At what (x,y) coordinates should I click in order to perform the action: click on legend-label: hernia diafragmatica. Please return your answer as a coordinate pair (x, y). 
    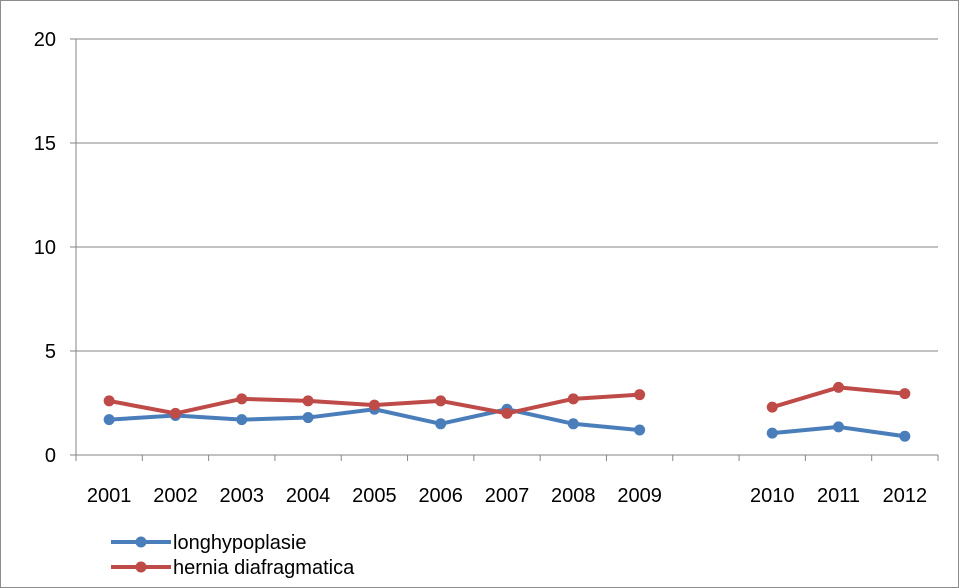
    Looking at the image, I should click on (264, 568).